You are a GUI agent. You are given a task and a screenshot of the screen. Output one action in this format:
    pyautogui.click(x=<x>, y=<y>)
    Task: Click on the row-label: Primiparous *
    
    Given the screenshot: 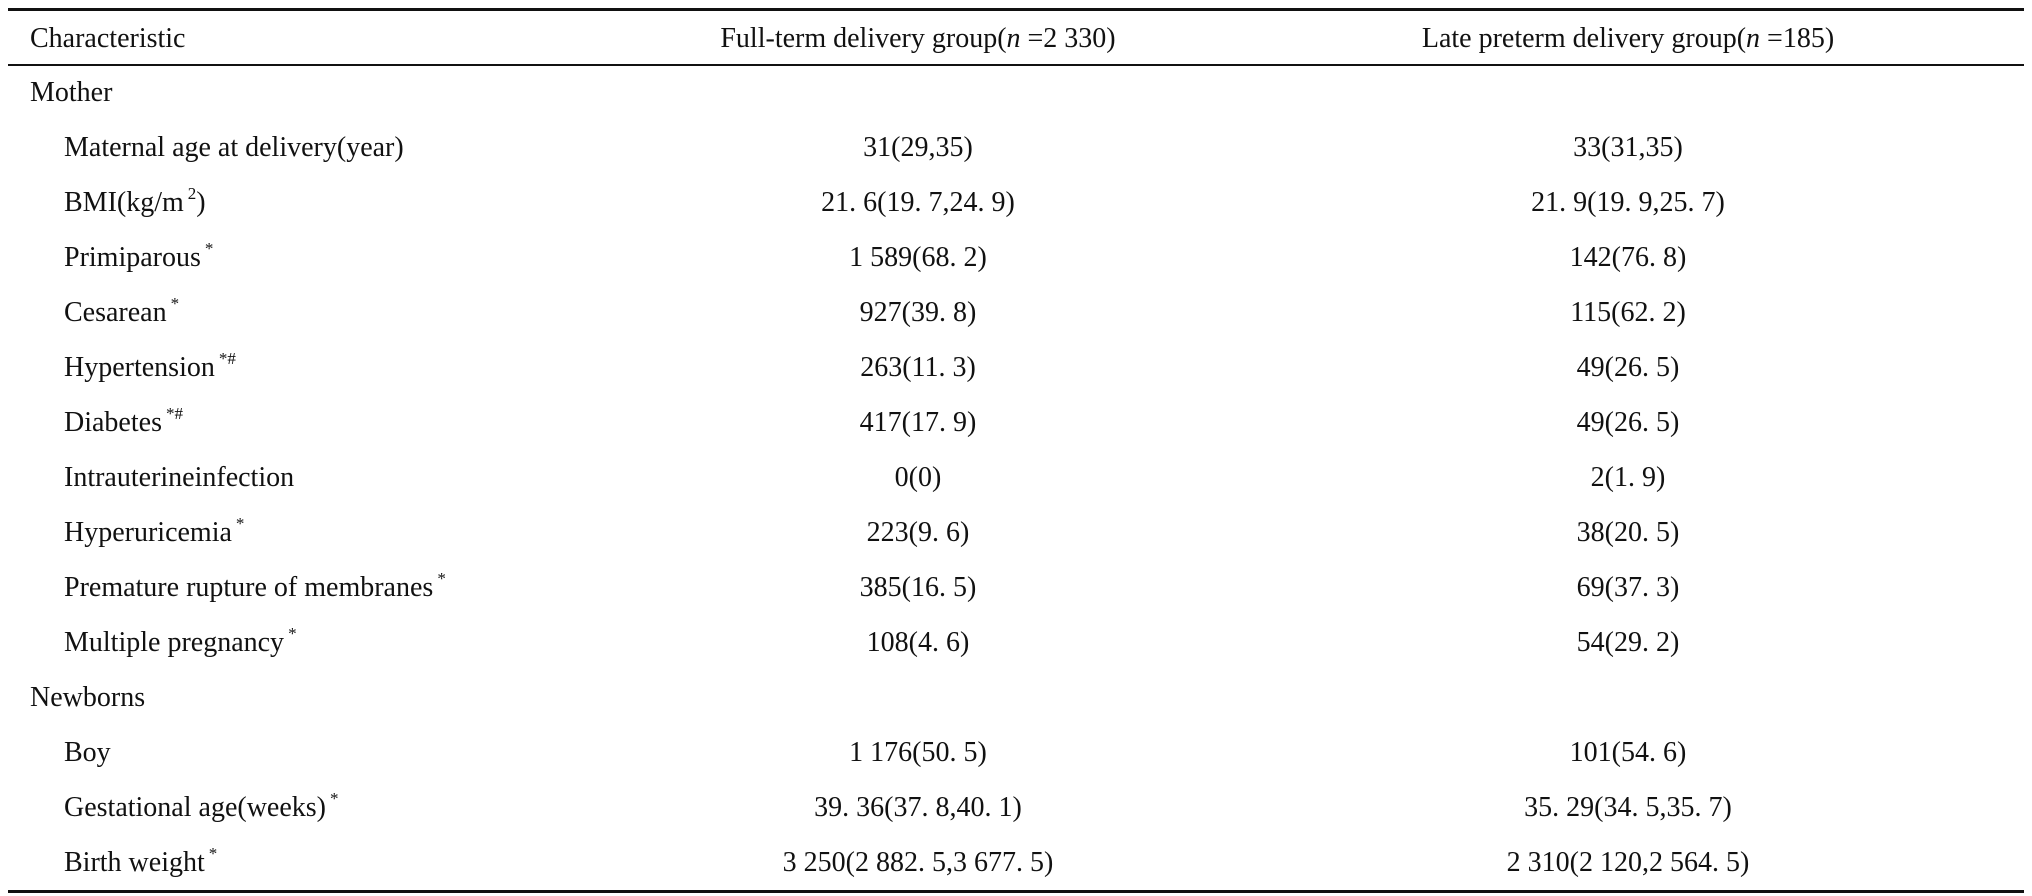 What is the action you would take?
    pyautogui.click(x=139, y=255)
    